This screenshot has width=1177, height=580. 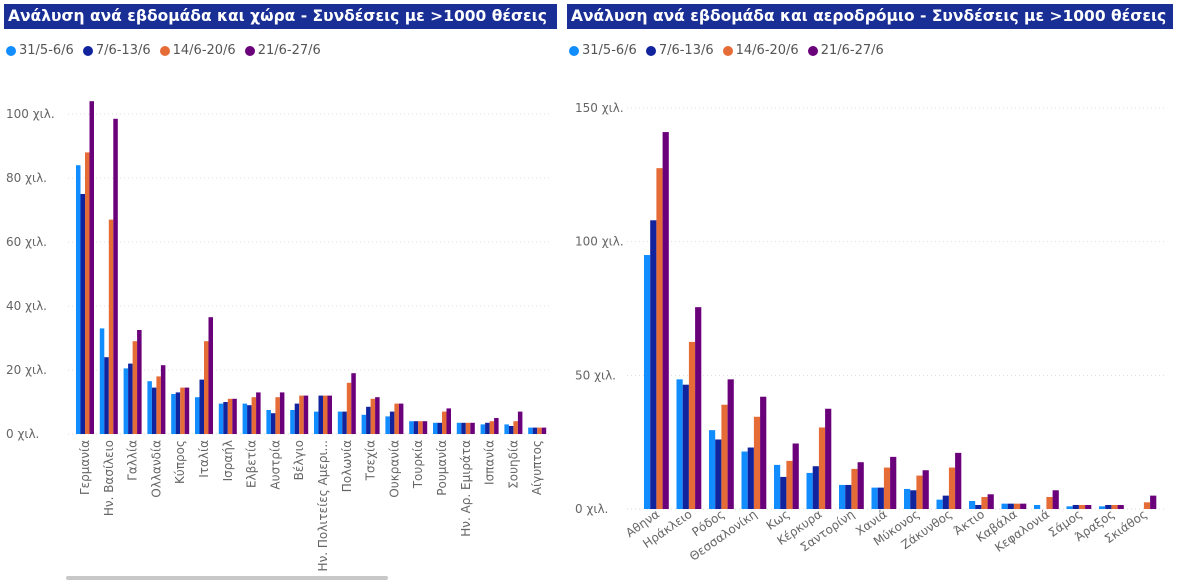 I want to click on bar-θεσσαλονίκη-series-1, so click(x=744, y=480).